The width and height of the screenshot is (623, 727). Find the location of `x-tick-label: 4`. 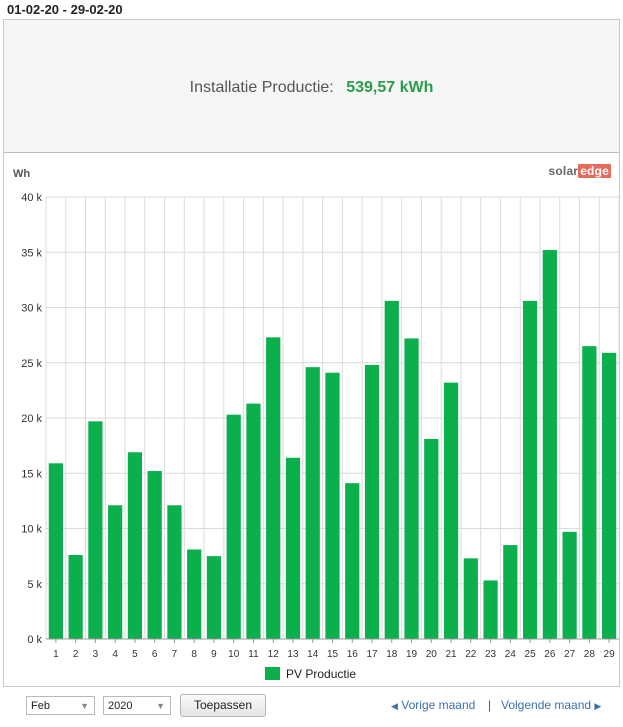

x-tick-label: 4 is located at coordinates (115, 654).